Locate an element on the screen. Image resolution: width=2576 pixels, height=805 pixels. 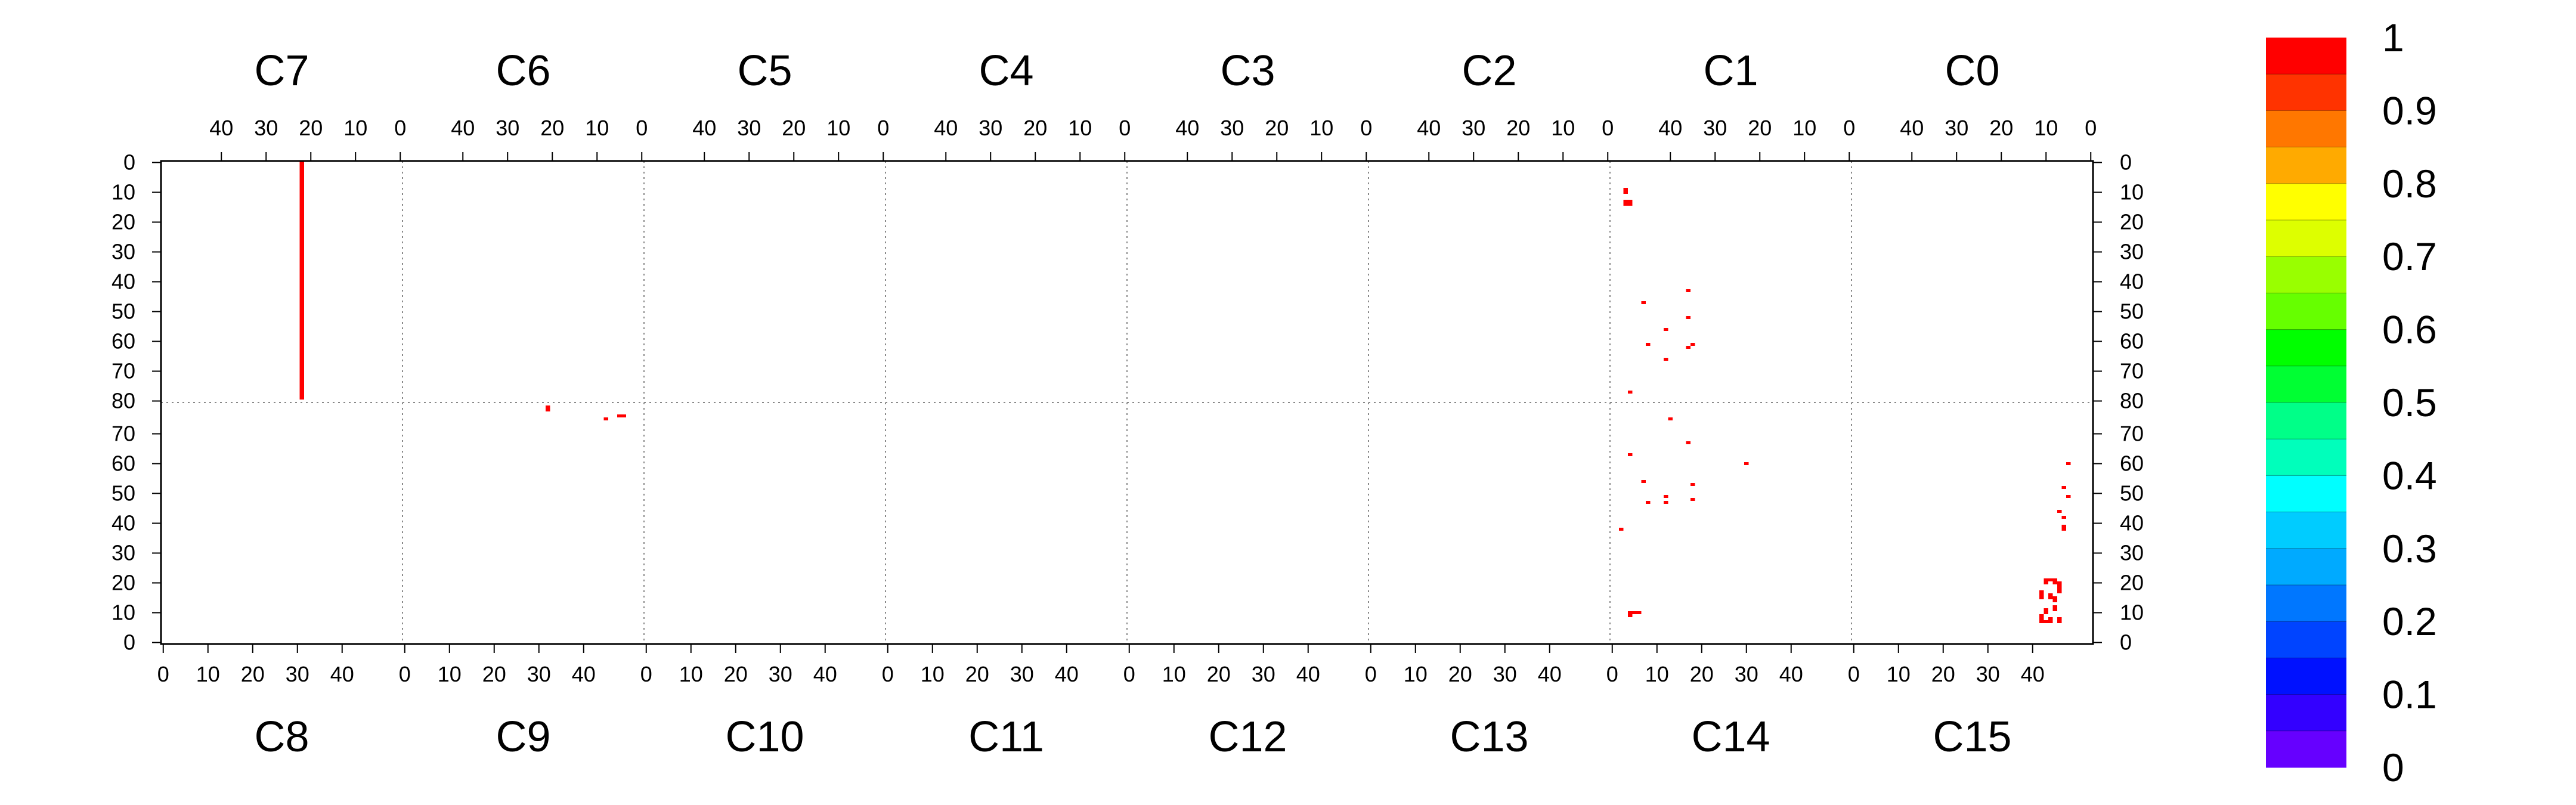
chip-label-c4: C4 is located at coordinates (1006, 71).